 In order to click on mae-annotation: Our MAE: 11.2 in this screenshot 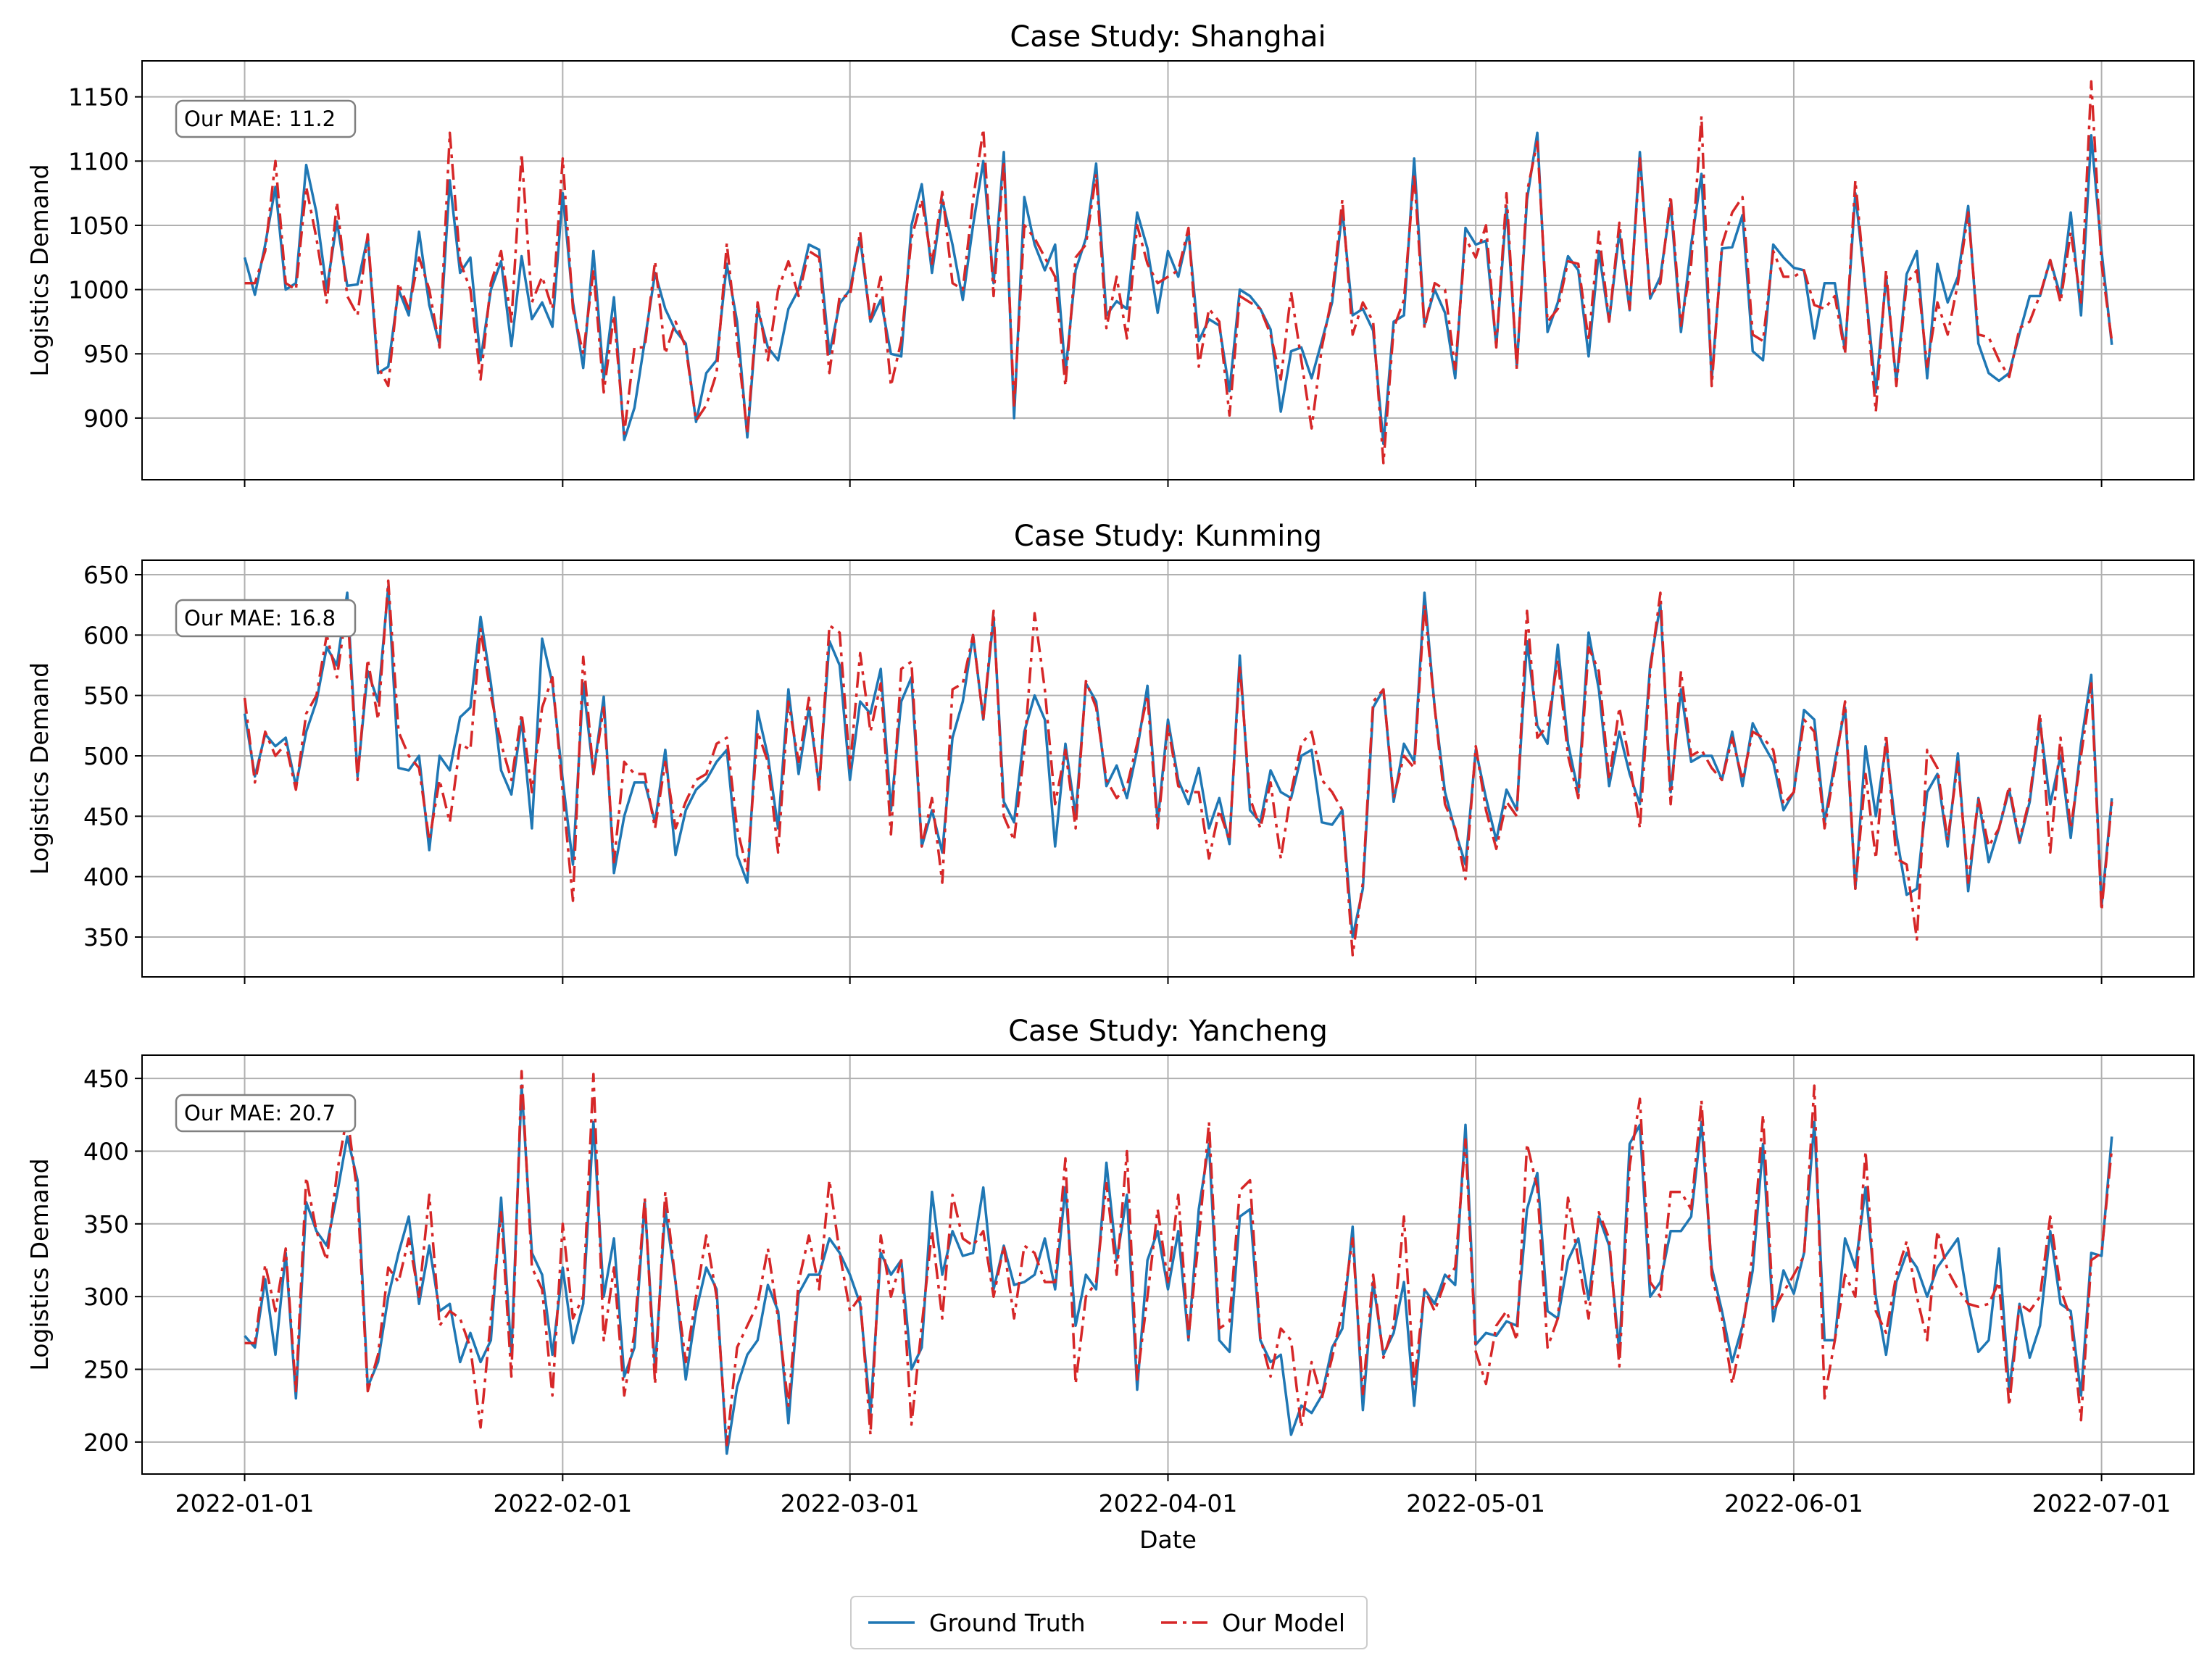, I will do `click(260, 119)`.